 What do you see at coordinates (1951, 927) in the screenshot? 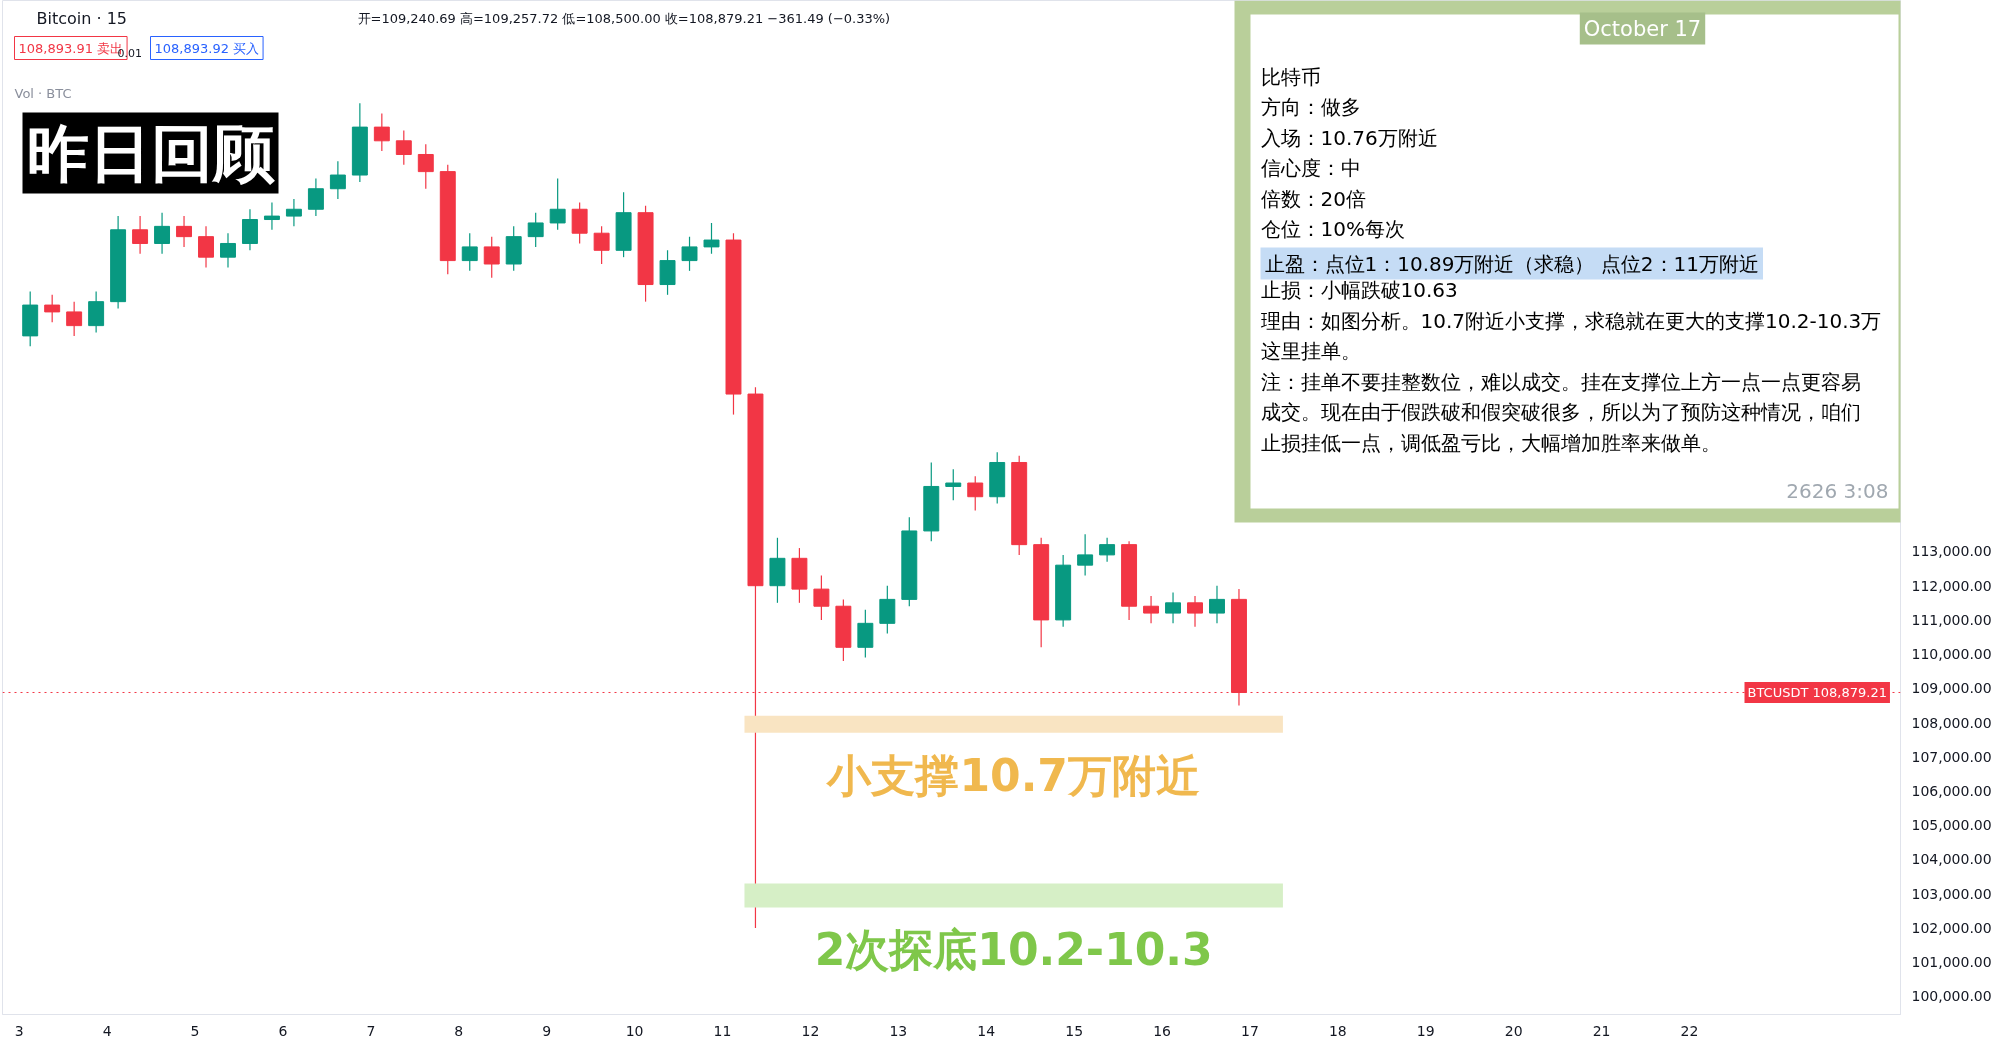
I see `y-tick-label: 102,000.00` at bounding box center [1951, 927].